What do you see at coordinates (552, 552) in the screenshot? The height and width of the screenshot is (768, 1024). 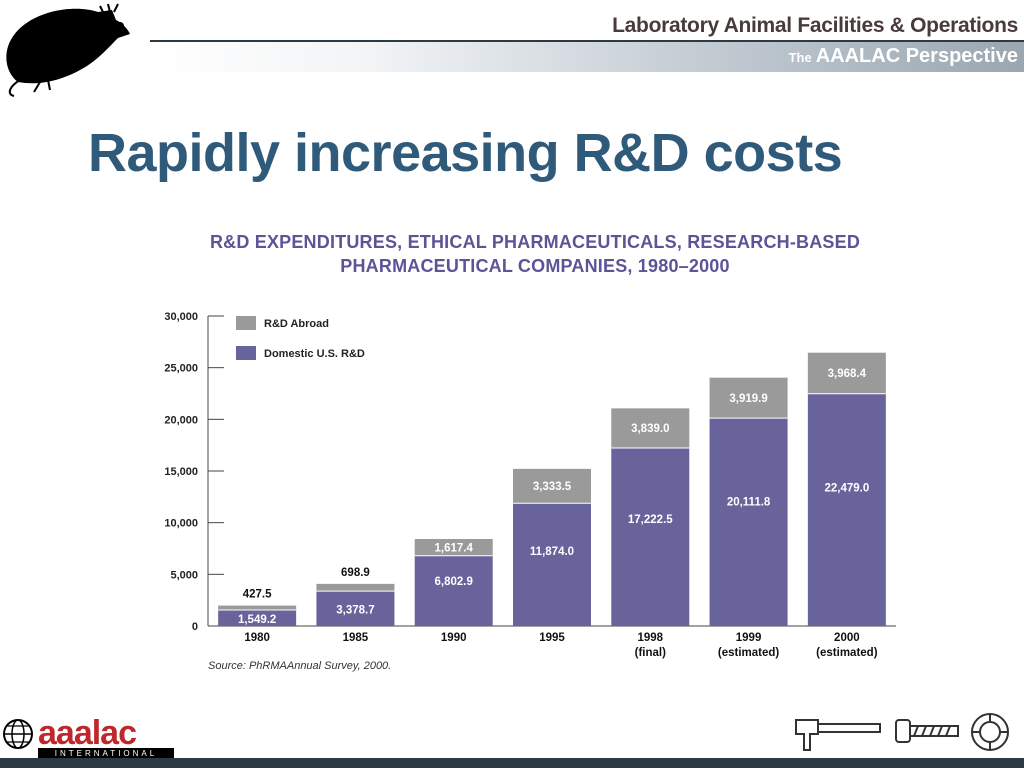 I see `data-label-domestic: 11,874.0` at bounding box center [552, 552].